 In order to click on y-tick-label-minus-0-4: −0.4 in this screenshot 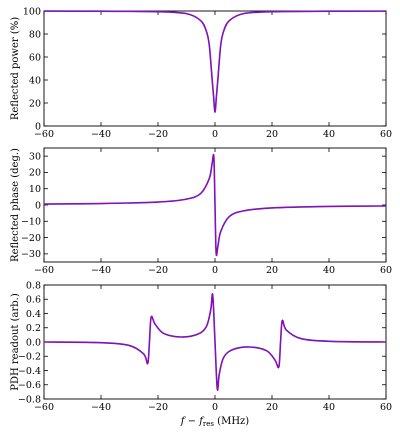, I will do `click(29, 371)`.